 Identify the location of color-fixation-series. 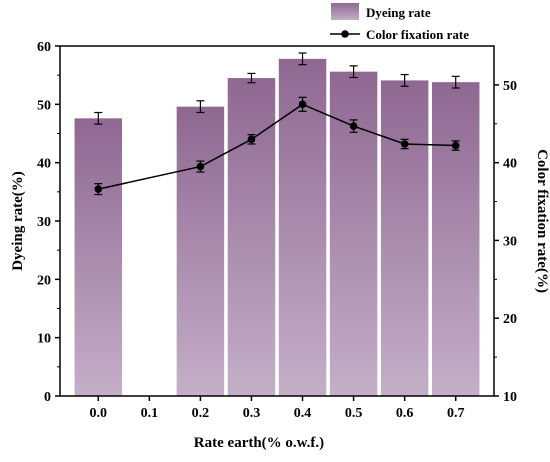
(277, 146).